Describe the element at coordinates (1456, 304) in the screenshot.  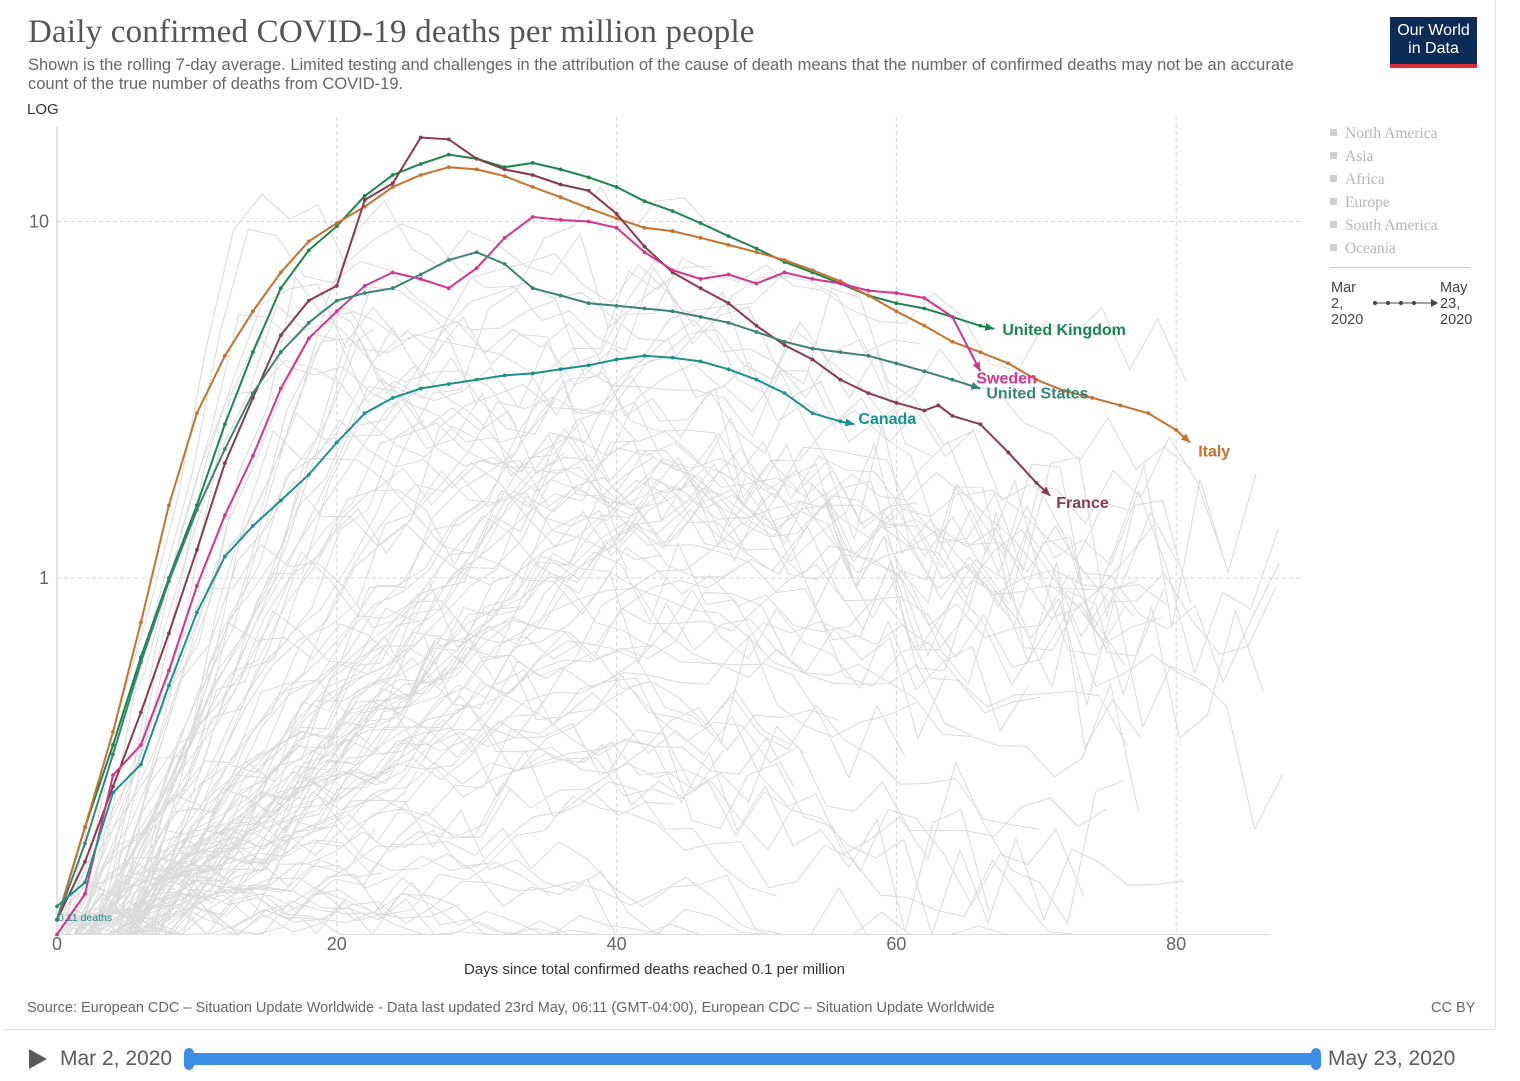
I see `time-legend-end: May 23, 2020` at that location.